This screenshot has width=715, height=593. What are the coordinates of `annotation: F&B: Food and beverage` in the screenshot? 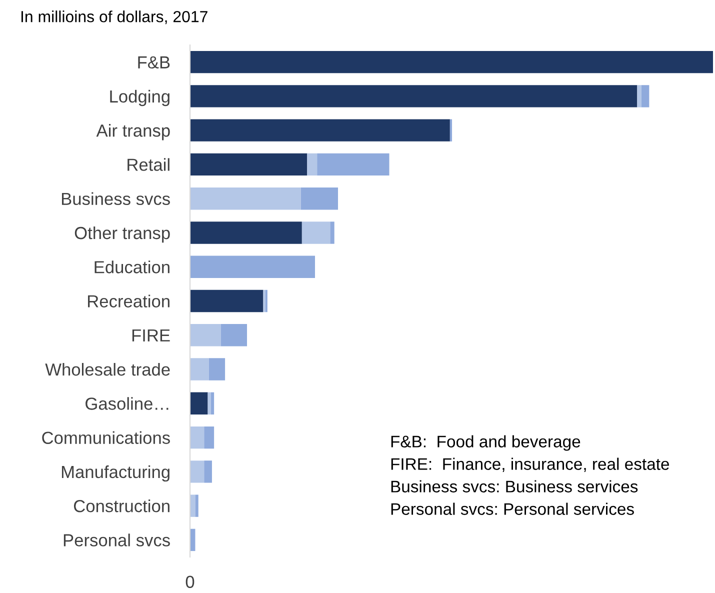 It's located at (485, 443).